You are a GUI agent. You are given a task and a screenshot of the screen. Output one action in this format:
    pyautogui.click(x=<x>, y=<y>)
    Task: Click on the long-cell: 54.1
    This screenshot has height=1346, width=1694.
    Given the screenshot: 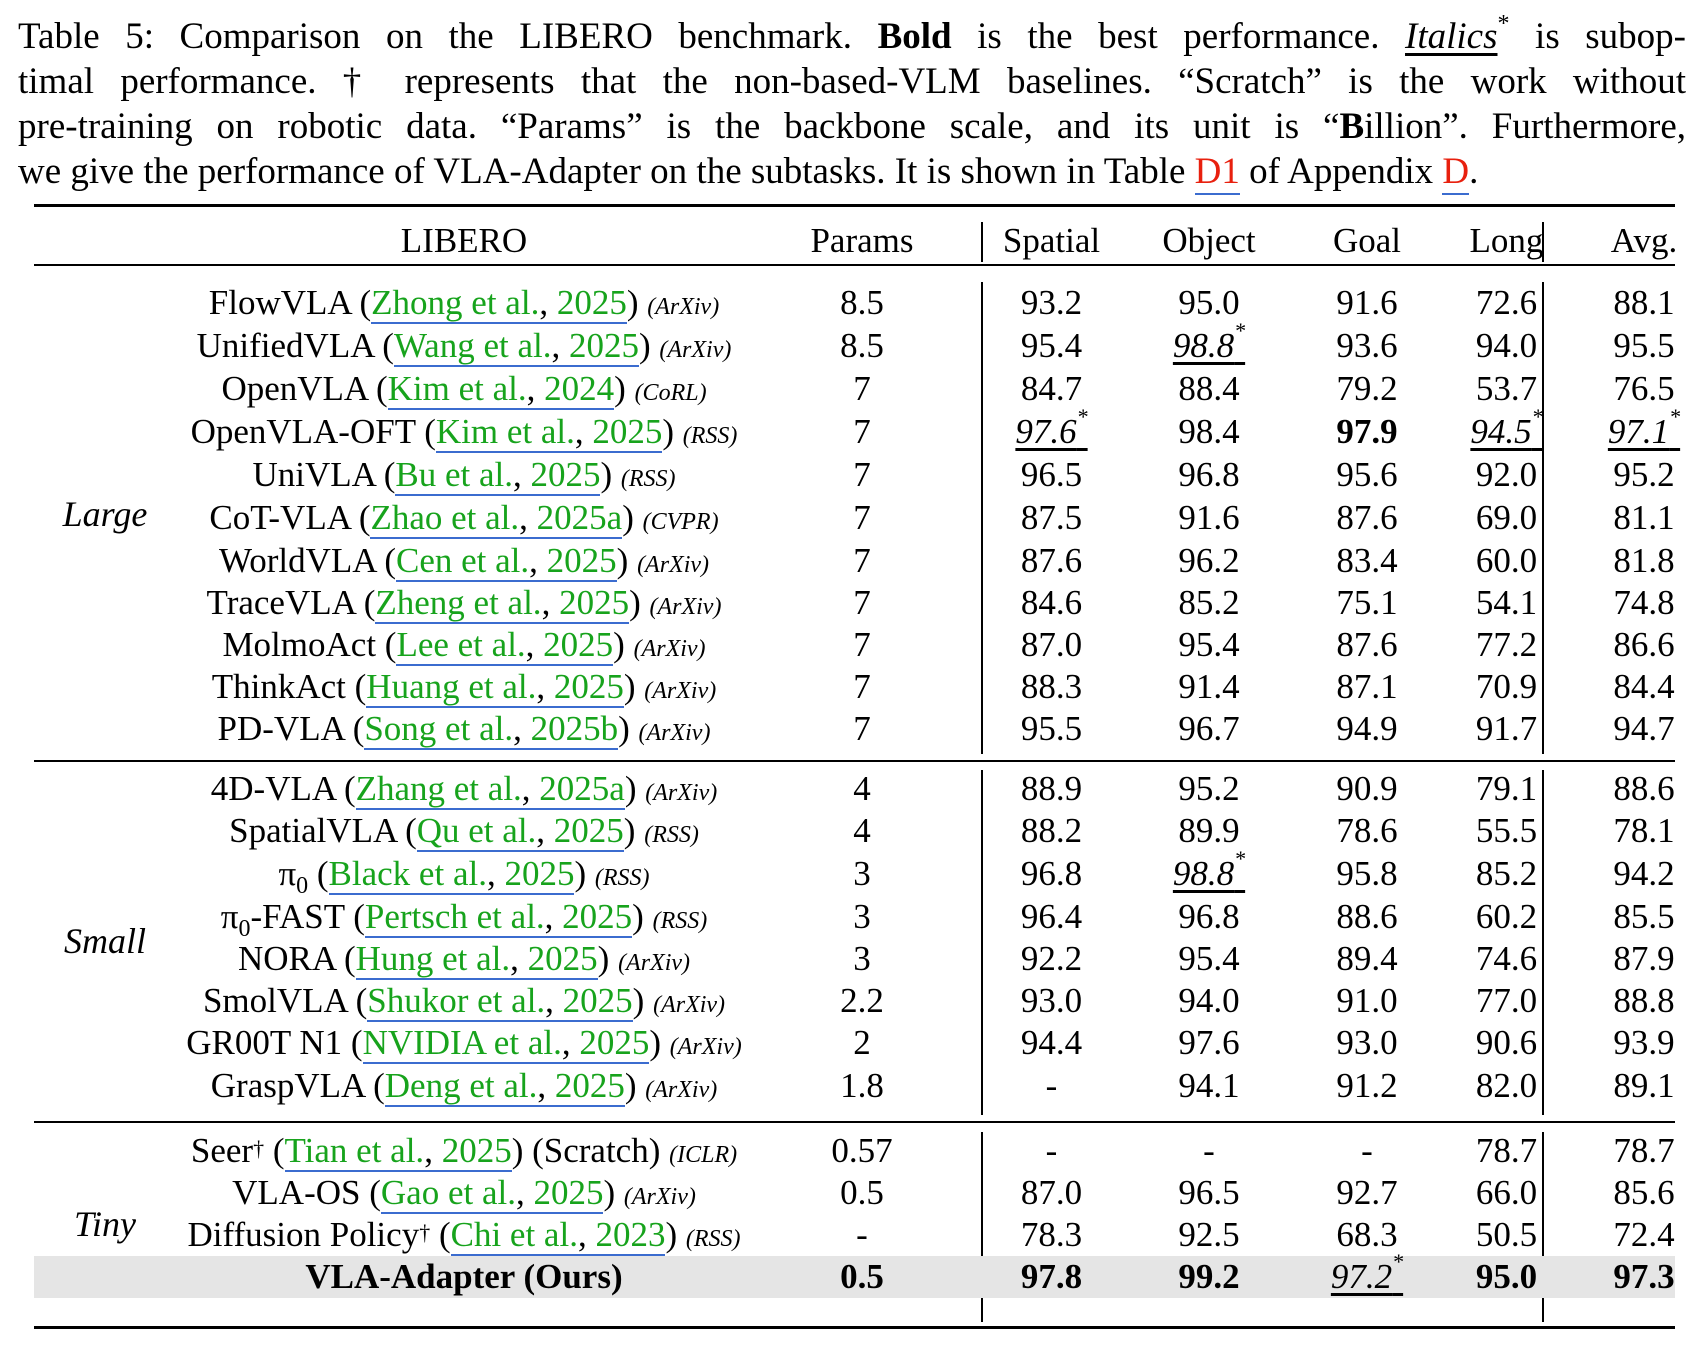 What is the action you would take?
    pyautogui.click(x=1506, y=603)
    